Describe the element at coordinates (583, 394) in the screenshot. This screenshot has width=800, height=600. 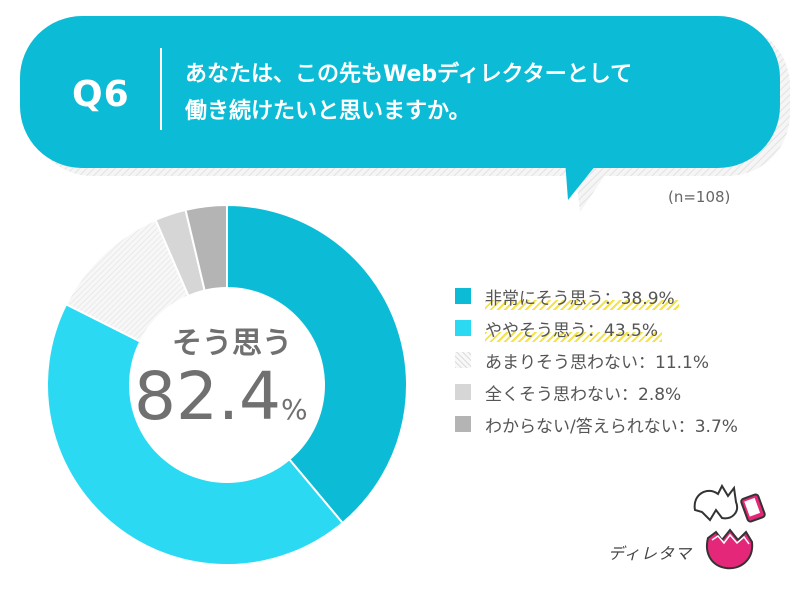
I see `legend-label: 全くそう思わない：2.8%` at that location.